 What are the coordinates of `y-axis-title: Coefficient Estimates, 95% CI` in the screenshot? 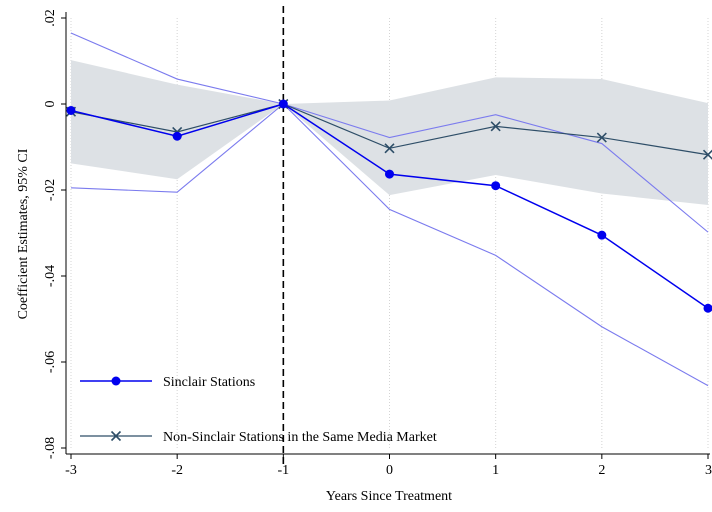 It's located at (23, 233).